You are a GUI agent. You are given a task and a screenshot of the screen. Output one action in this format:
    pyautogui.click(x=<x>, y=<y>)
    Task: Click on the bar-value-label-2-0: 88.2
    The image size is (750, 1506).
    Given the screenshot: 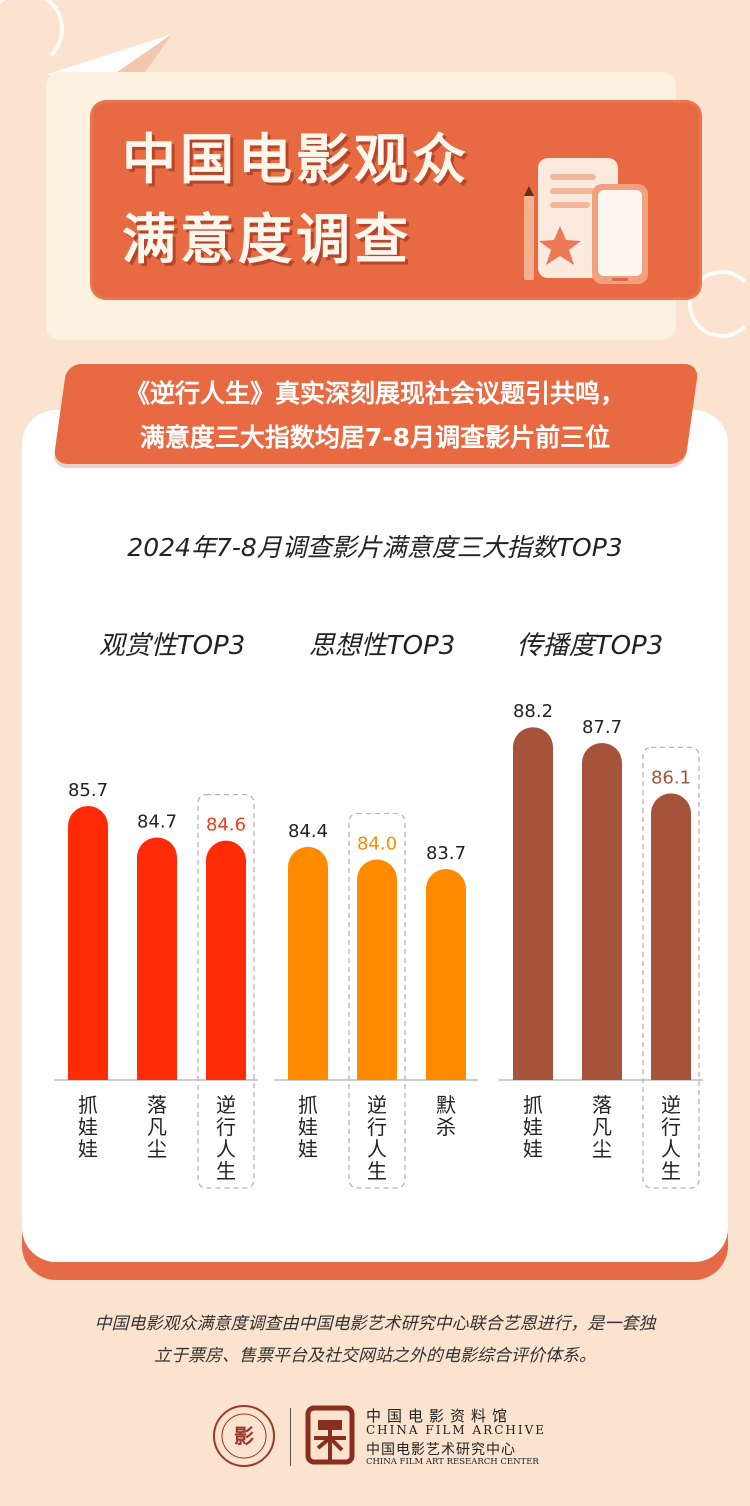 What is the action you would take?
    pyautogui.click(x=533, y=711)
    